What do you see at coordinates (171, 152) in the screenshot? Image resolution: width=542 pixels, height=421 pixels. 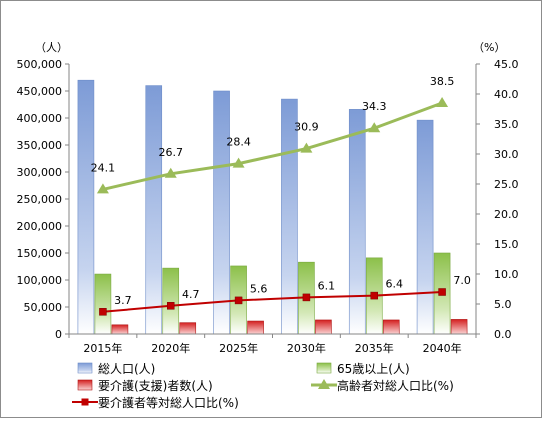 I see `elderly-ratio-label: 26.7` at bounding box center [171, 152].